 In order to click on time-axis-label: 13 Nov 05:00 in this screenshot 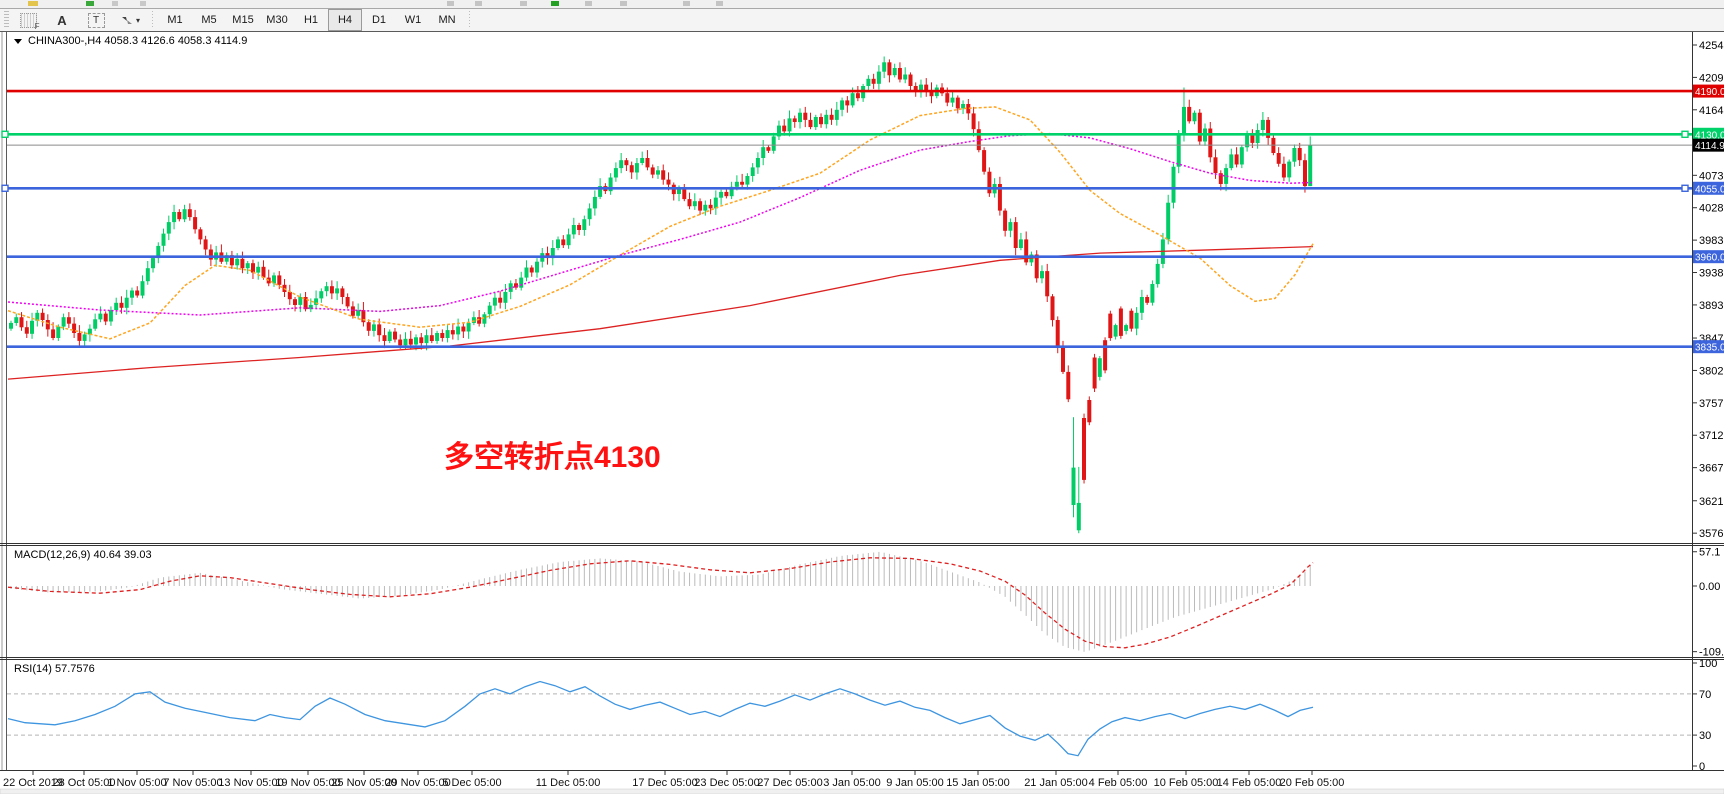, I will do `click(250, 783)`.